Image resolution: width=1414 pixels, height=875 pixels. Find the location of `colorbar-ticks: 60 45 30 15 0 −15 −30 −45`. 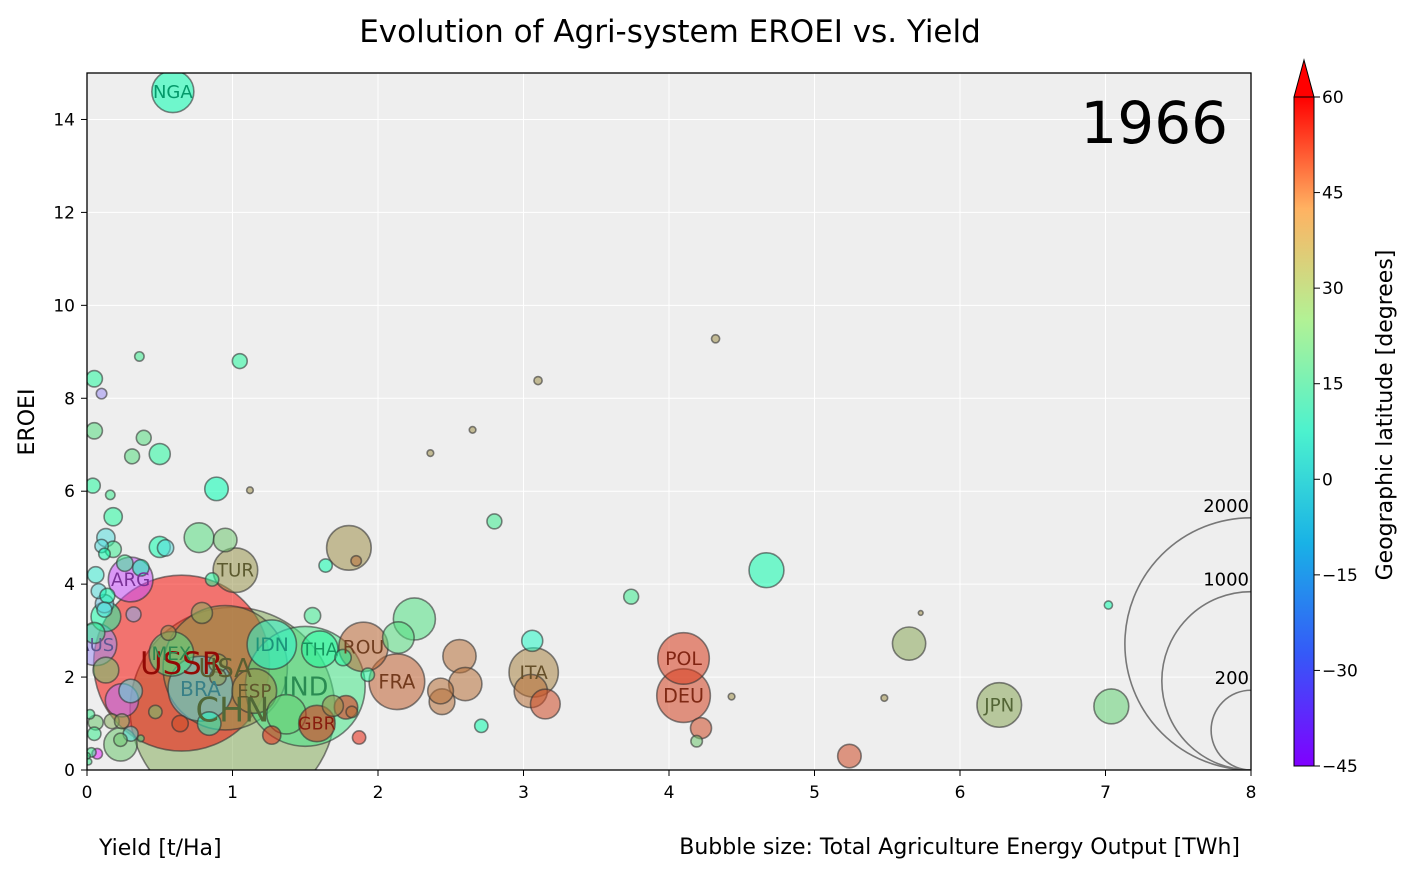

colorbar-ticks: 60 45 30 15 0 −15 −30 −45 is located at coordinates (1336, 432).